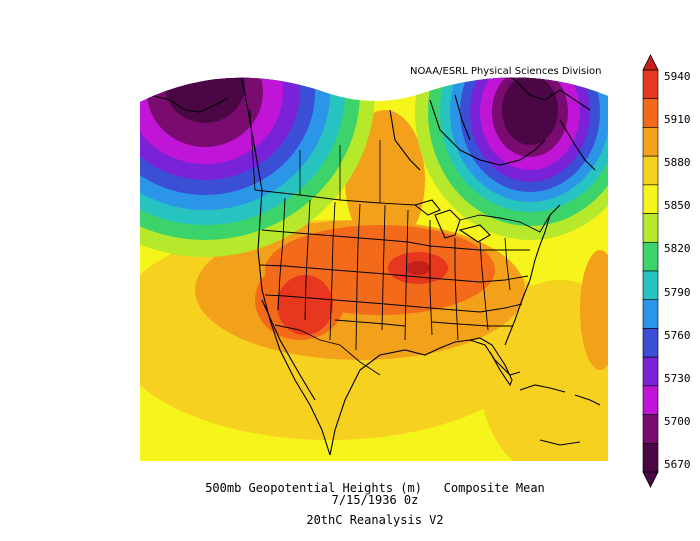 This screenshot has height=541, width=700. Describe the element at coordinates (506, 71) in the screenshot. I see `credit-label: NOAA/ESRL Physical Sciences Division` at that location.